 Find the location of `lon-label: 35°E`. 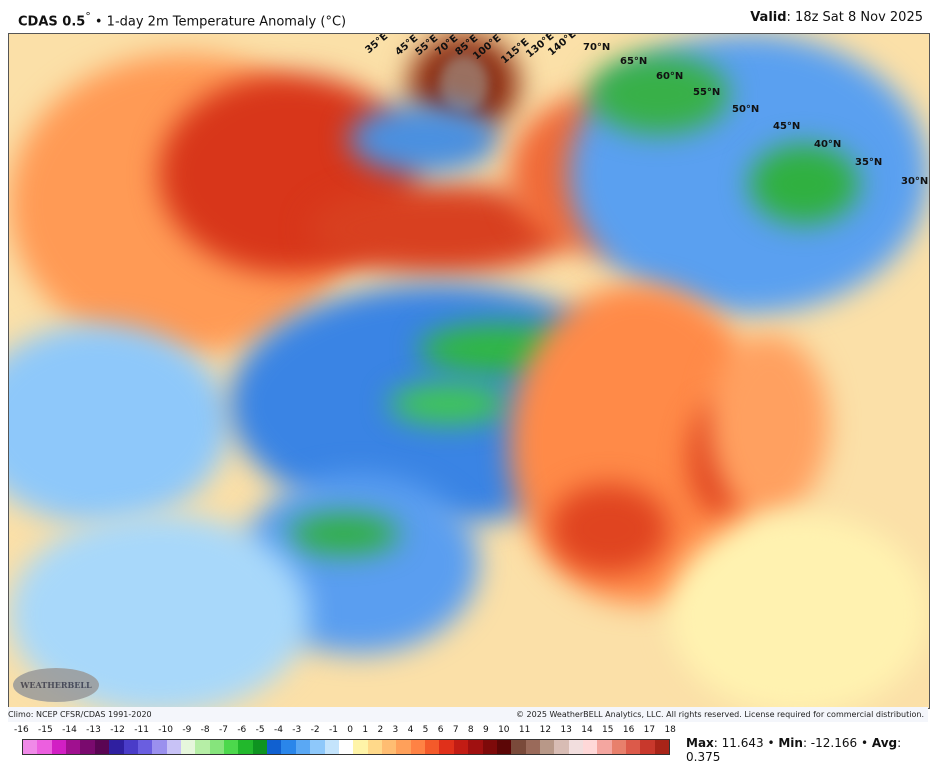

lon-label: 35°E is located at coordinates (377, 44).